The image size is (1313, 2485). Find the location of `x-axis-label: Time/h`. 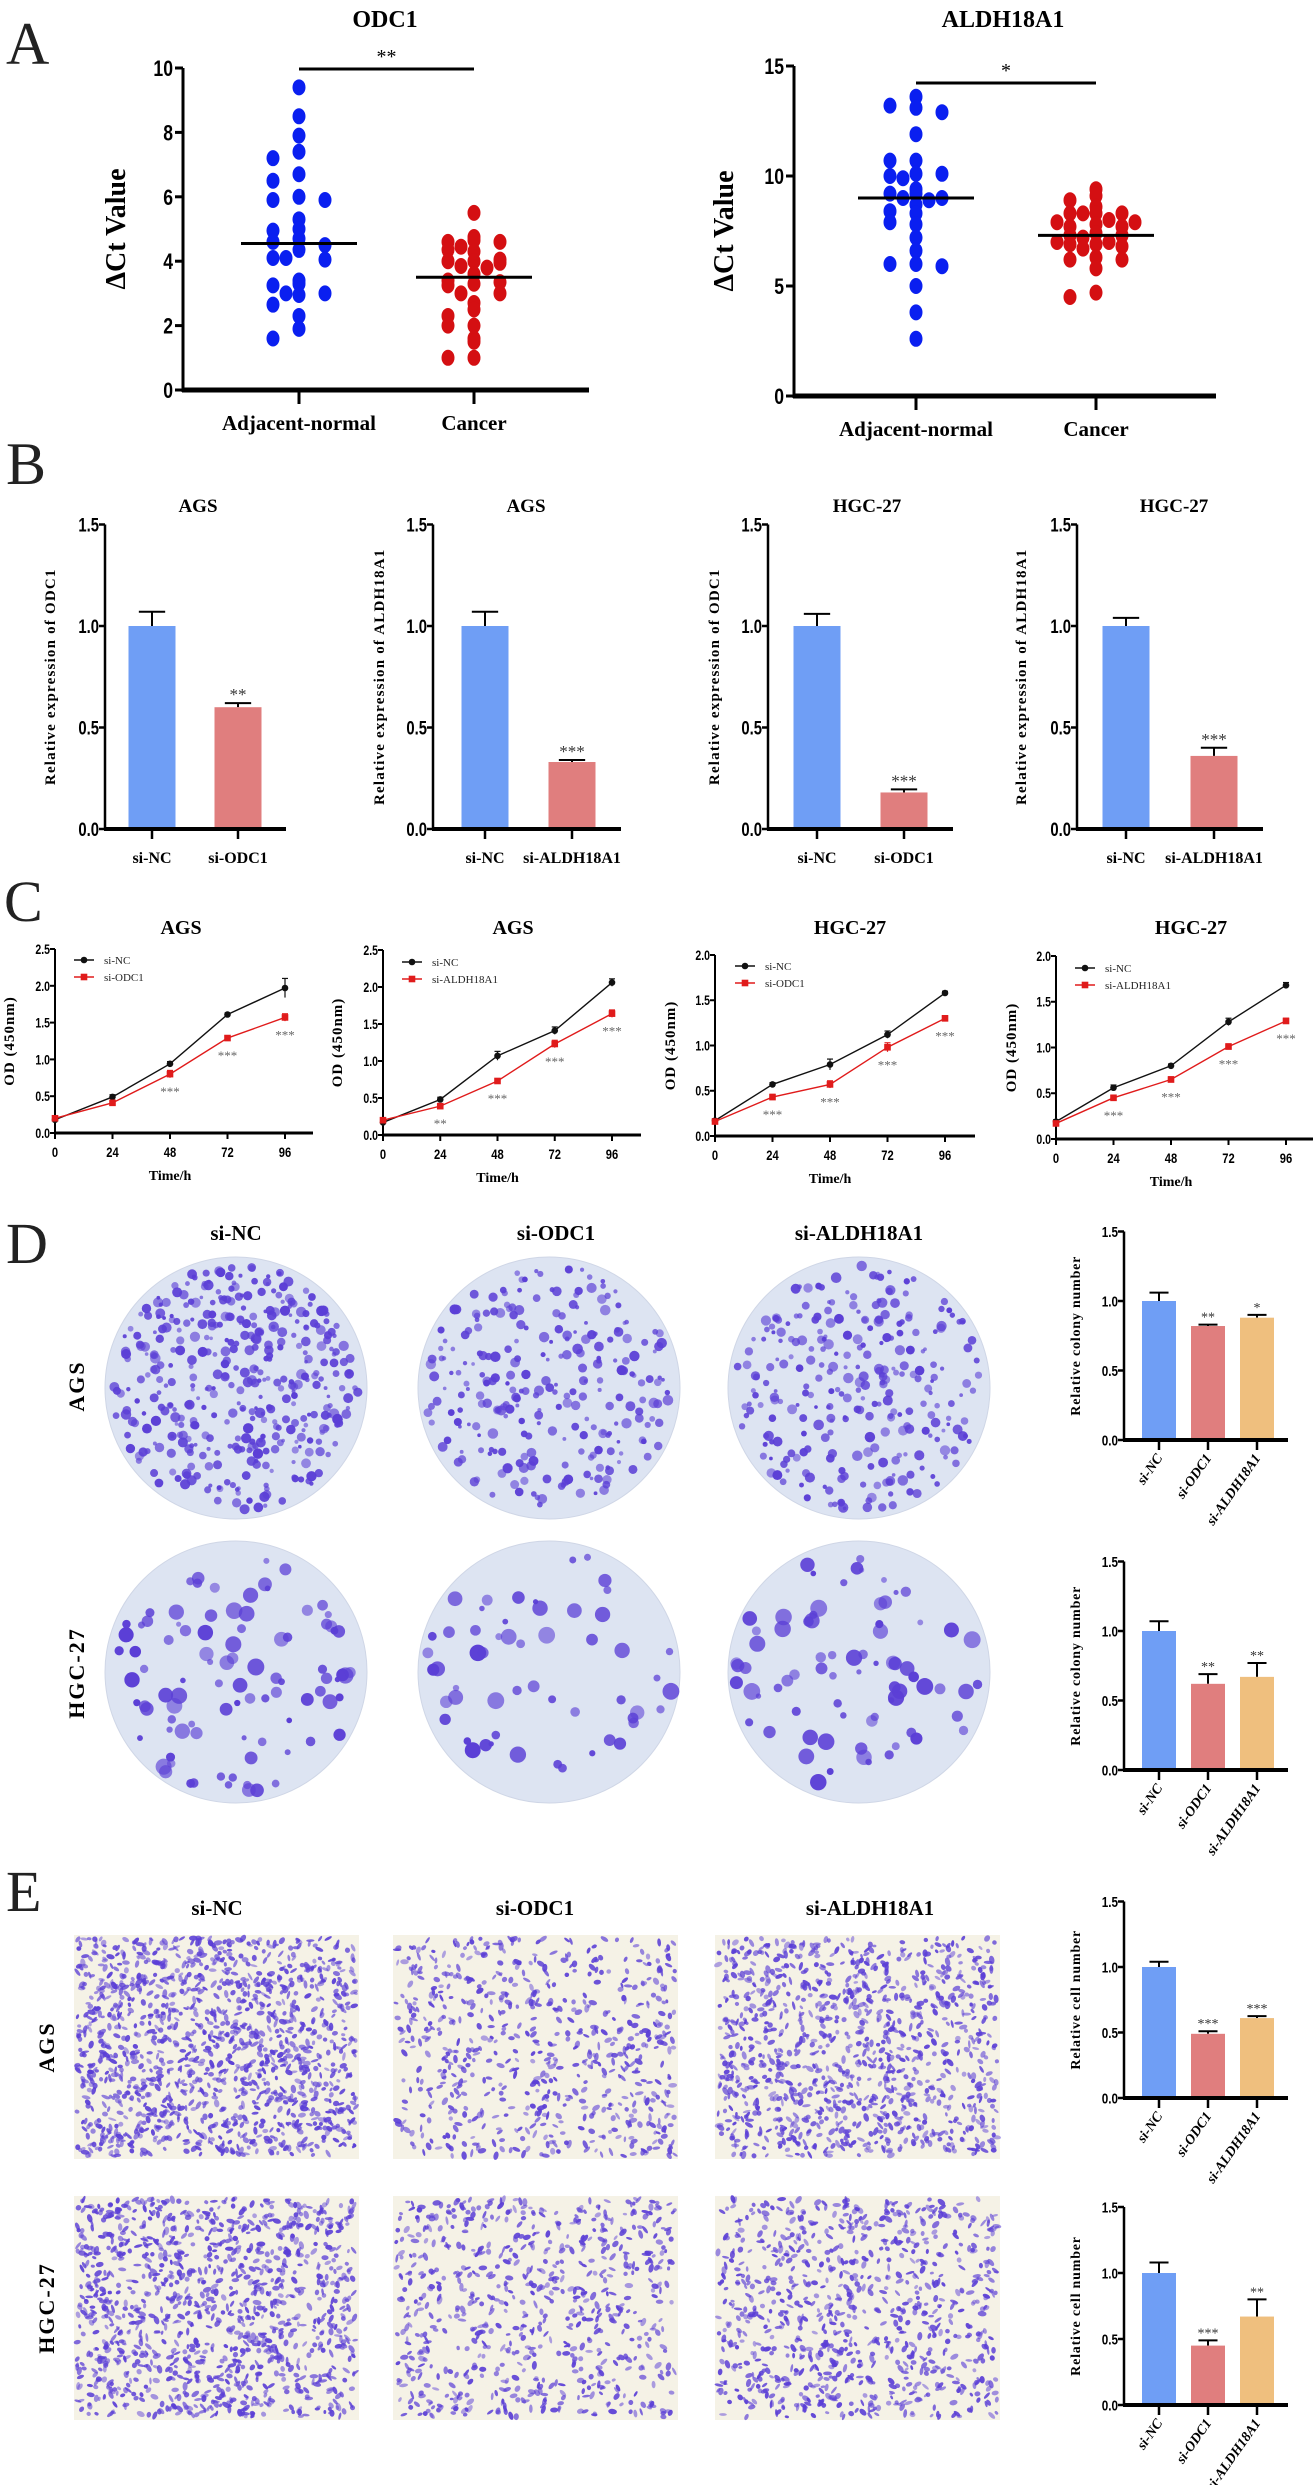

x-axis-label: Time/h is located at coordinates (830, 1179).